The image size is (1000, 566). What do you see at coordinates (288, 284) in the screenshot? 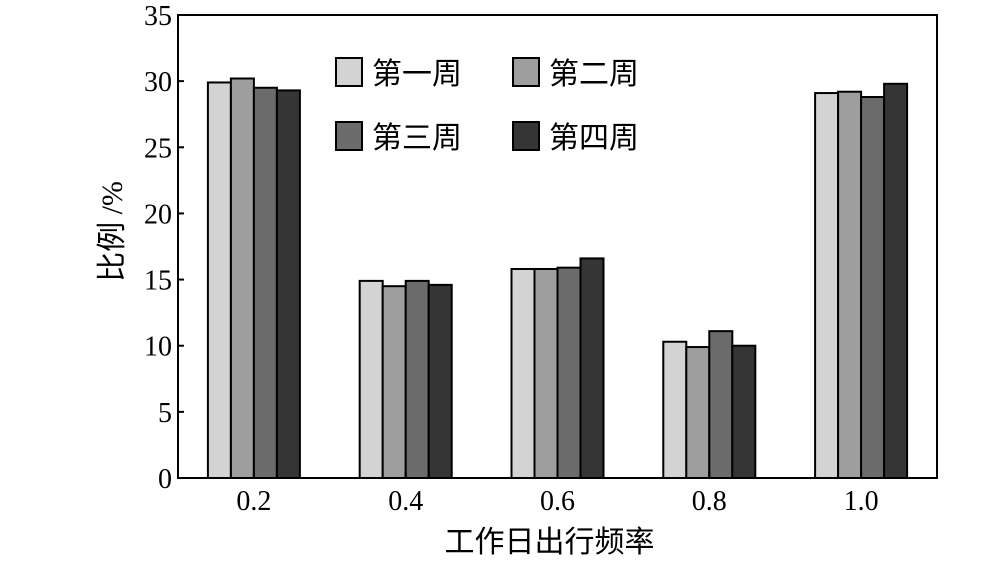
I see `bar-0.2-series-4` at bounding box center [288, 284].